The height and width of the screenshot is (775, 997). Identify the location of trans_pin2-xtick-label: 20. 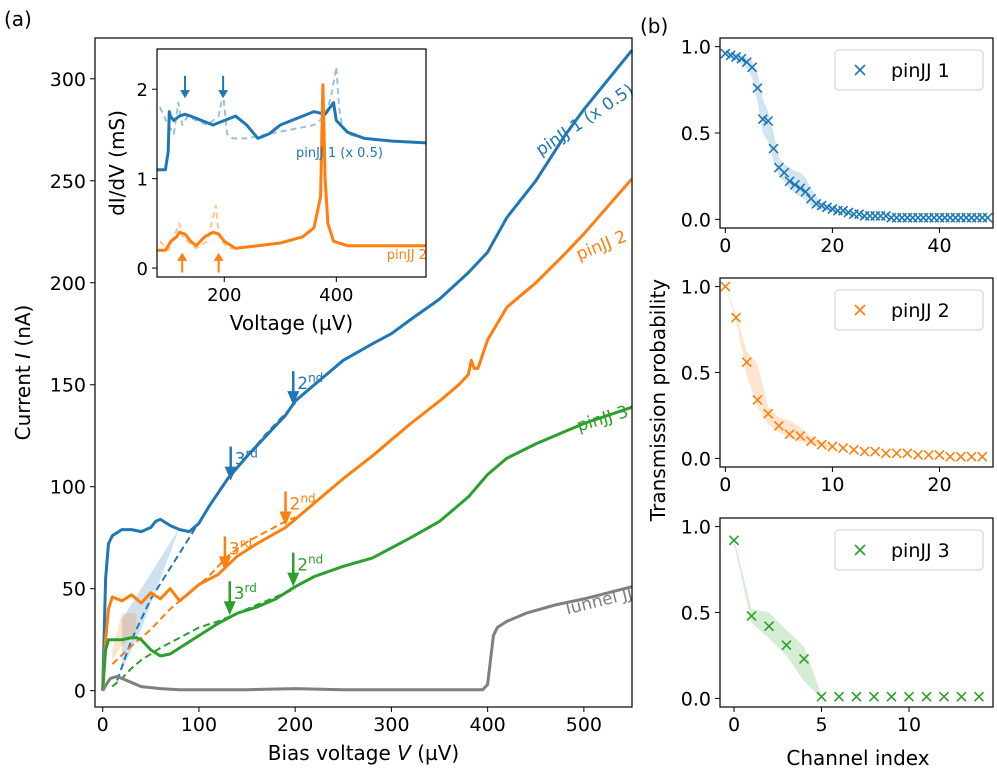
(939, 485).